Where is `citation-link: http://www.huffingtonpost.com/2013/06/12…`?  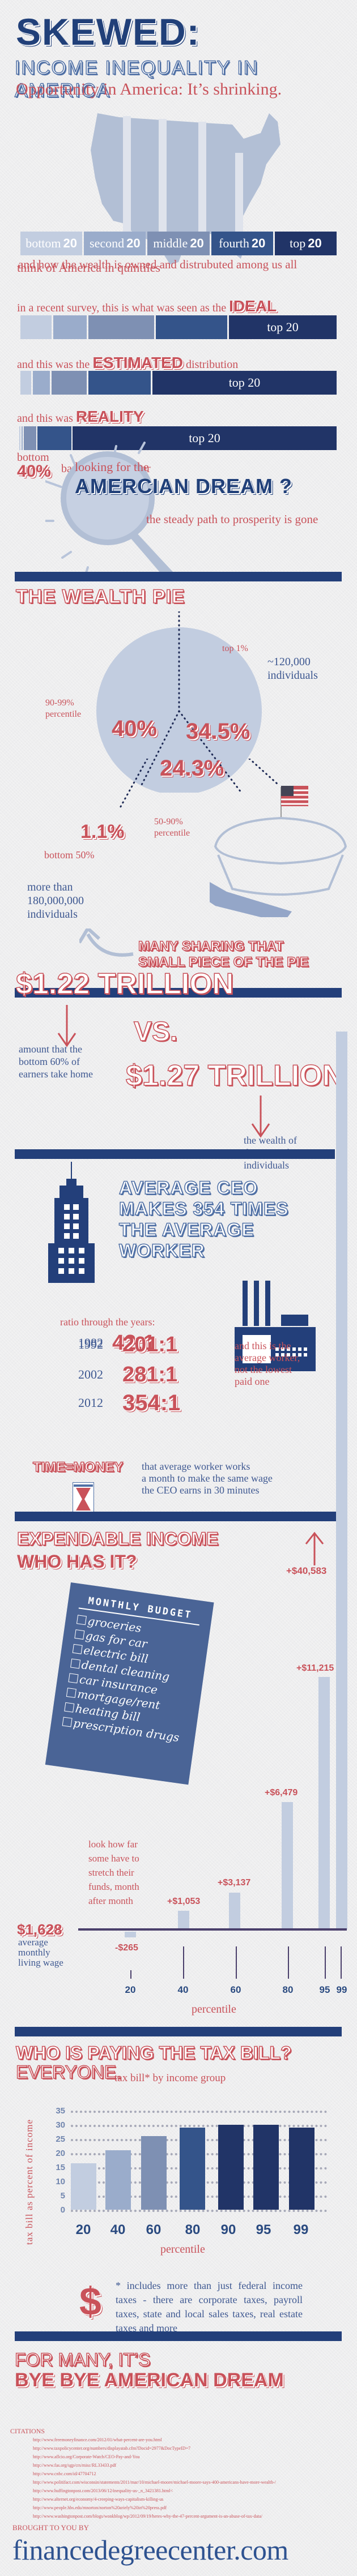
citation-link: http://www.huffingtonpost.com/2013/06/12… is located at coordinates (103, 2490).